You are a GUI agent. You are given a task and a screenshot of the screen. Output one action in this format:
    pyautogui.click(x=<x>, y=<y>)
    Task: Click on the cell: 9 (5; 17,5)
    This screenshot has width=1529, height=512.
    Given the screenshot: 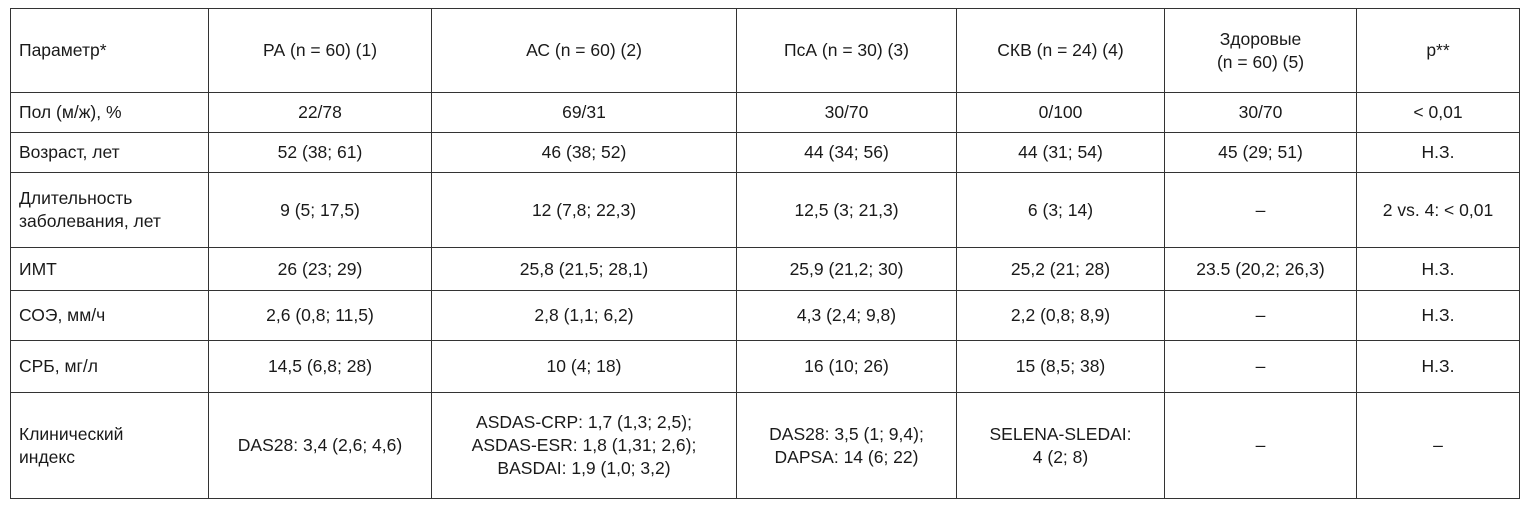 What is the action you would take?
    pyautogui.click(x=320, y=210)
    